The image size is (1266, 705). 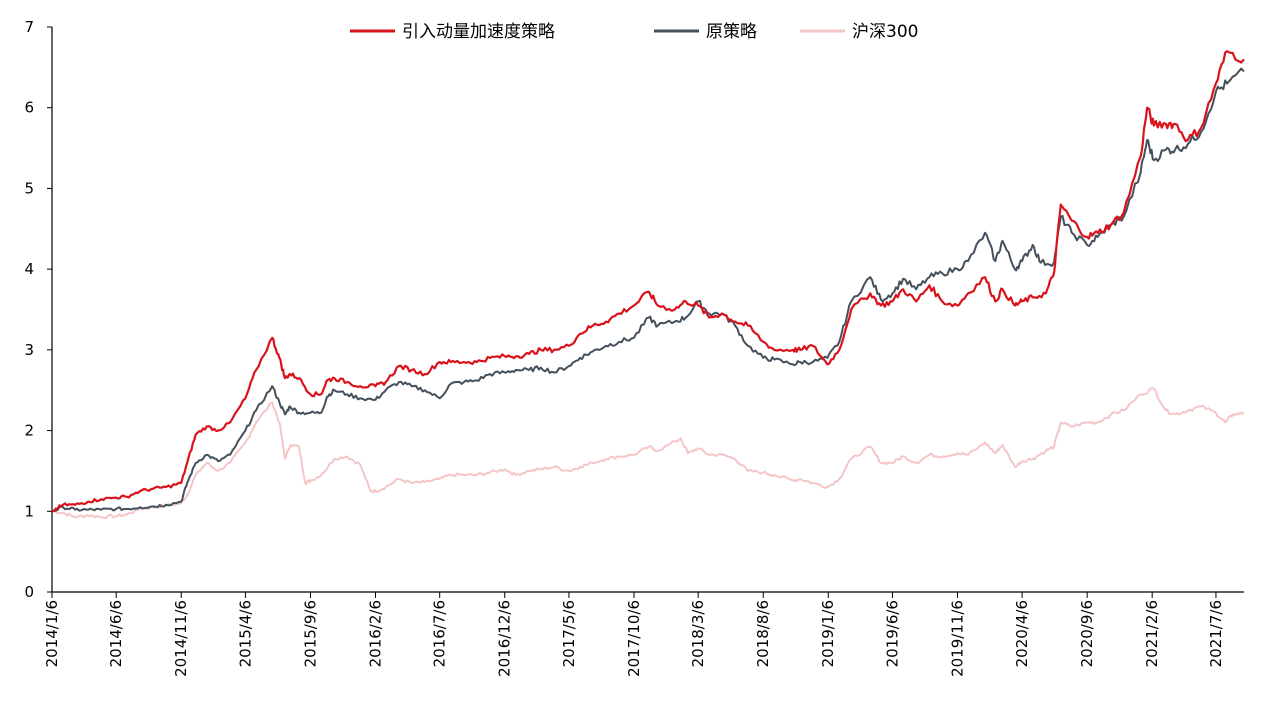 I want to click on y-tick-label: 6, so click(x=29, y=108).